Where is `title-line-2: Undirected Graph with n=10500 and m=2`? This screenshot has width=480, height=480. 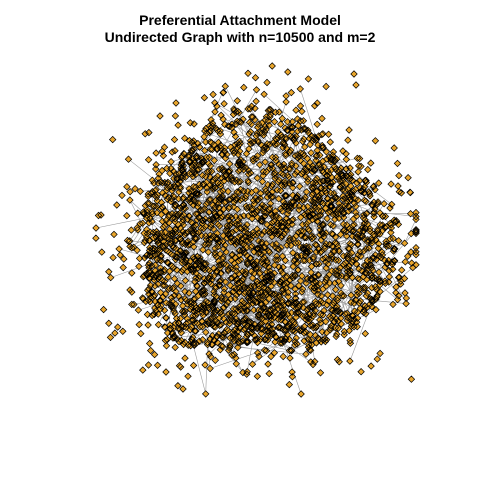 title-line-2: Undirected Graph with n=10500 and m=2 is located at coordinates (240, 37).